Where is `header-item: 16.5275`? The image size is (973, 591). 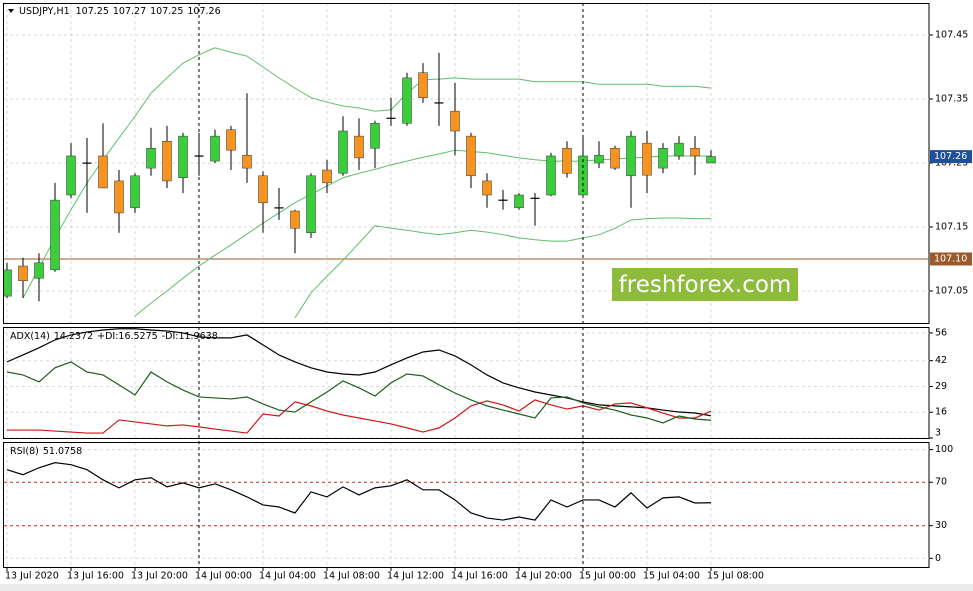
header-item: 16.5275 is located at coordinates (137, 336).